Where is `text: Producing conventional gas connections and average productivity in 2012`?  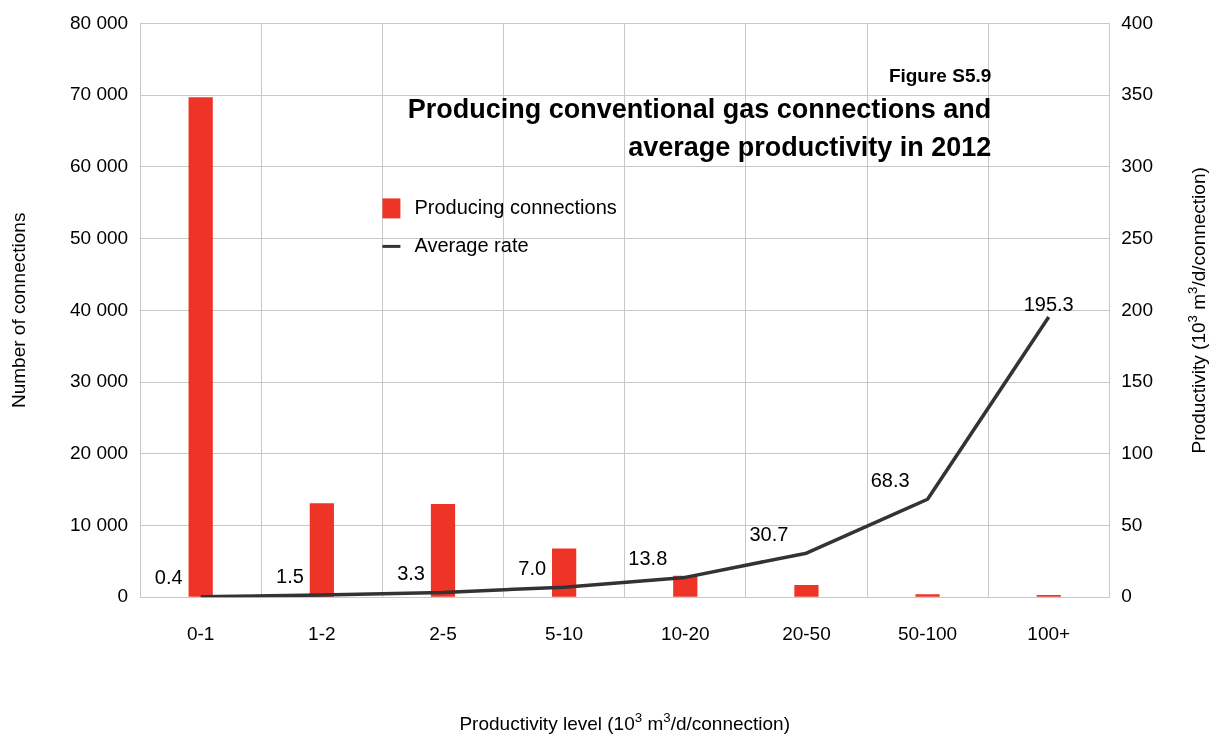 text: Producing conventional gas connections and average productivity in 2012 is located at coordinates (699, 127).